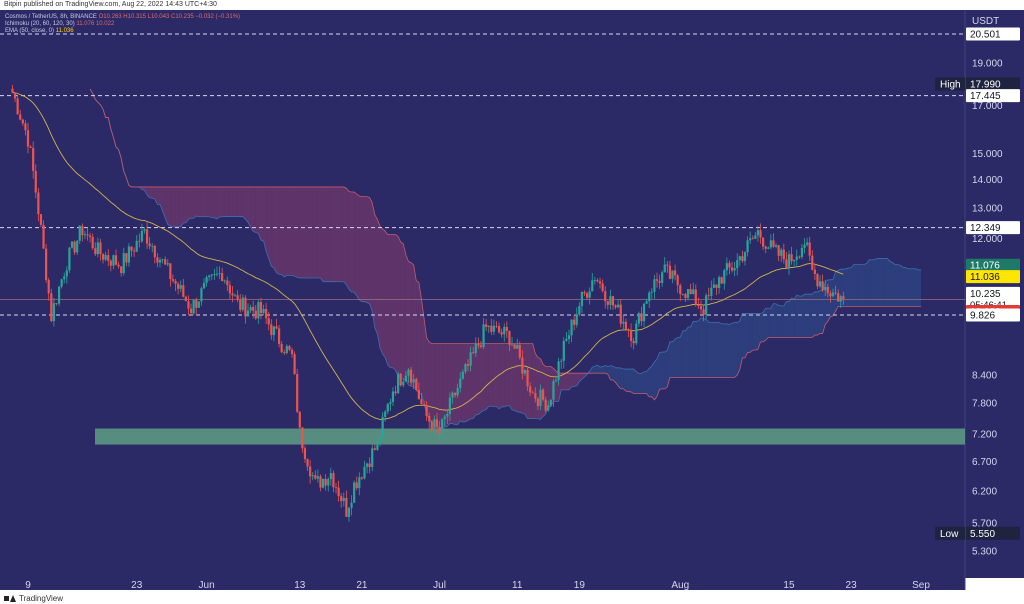 The image size is (1024, 604). I want to click on tradingview-brand: TradingView, so click(33, 598).